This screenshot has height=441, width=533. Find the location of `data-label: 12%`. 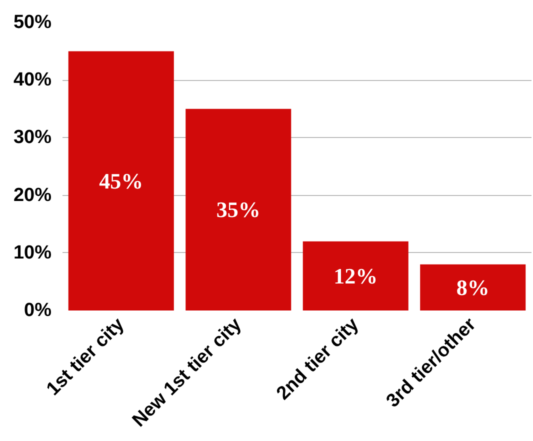

data-label: 12% is located at coordinates (356, 275).